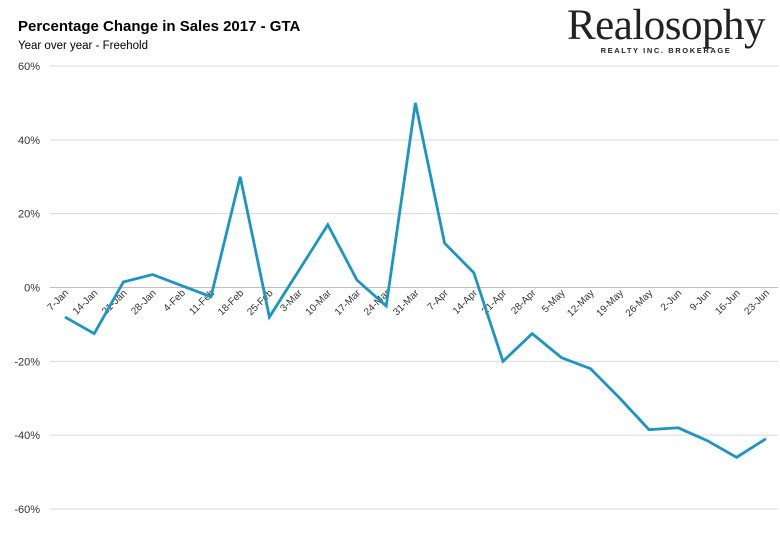  Describe the element at coordinates (727, 302) in the screenshot. I see `x-tick-label: 16-Jun` at that location.